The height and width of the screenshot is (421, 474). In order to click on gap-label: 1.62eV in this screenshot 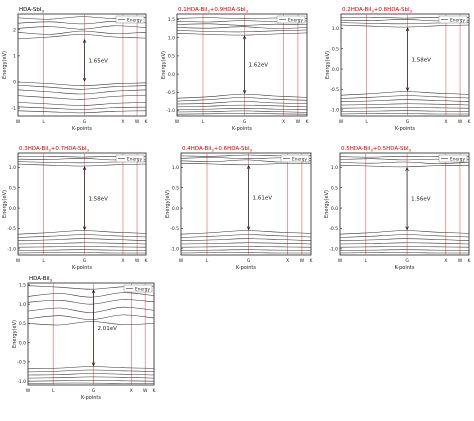, I will do `click(259, 66)`.